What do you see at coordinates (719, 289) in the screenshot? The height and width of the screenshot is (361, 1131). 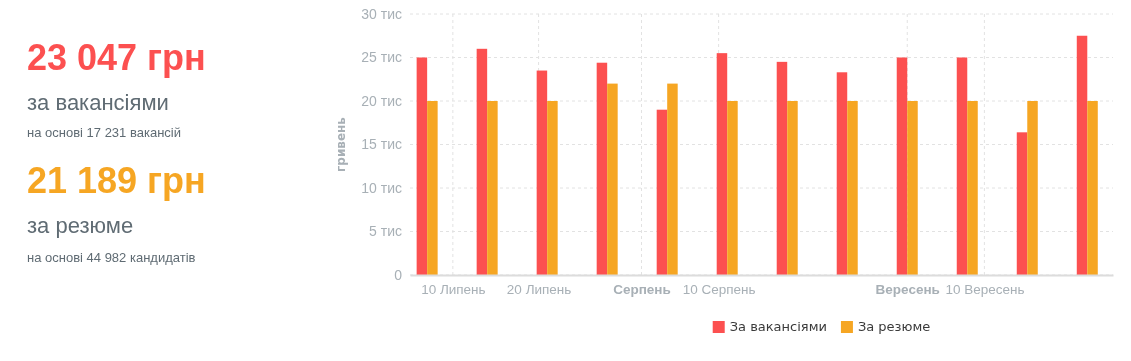 I see `x-tick-label: 10 Серпень` at bounding box center [719, 289].